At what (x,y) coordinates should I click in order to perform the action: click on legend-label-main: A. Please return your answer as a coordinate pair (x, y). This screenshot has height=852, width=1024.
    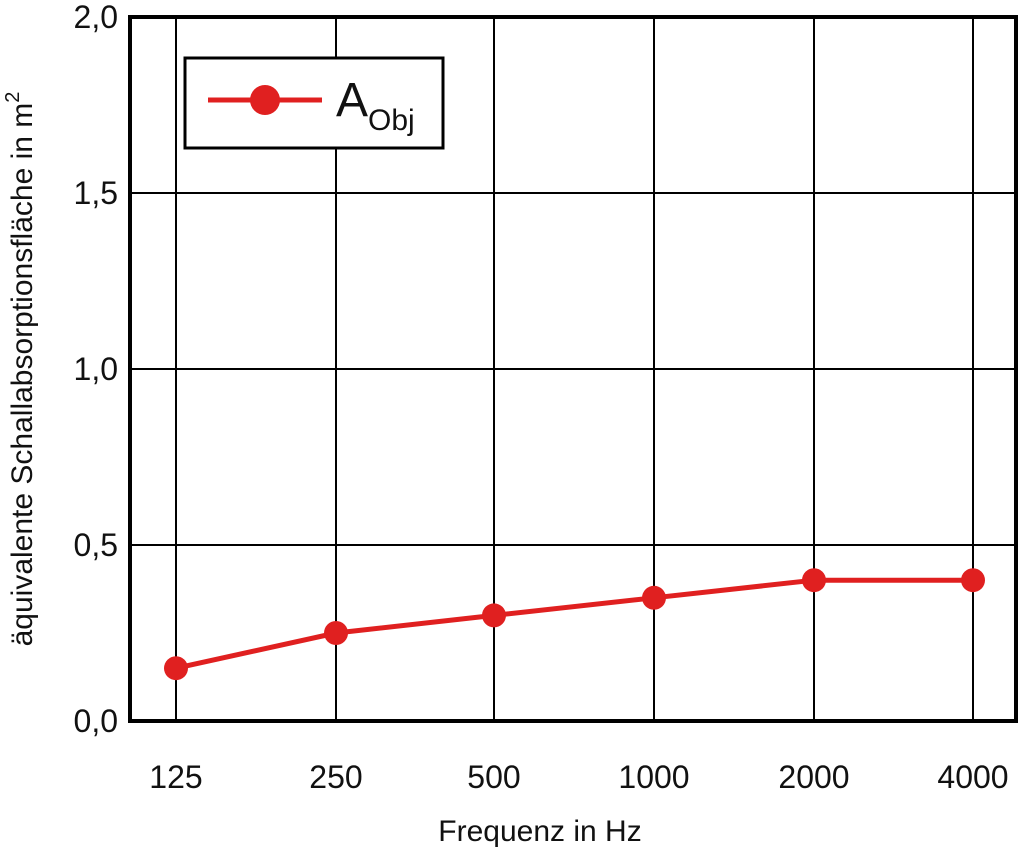
    Looking at the image, I should click on (352, 100).